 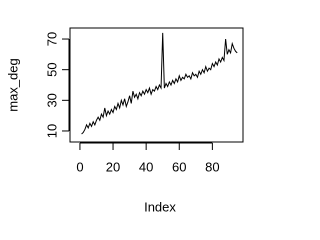 I want to click on y-axis-label: max_deg, so click(x=12, y=84).